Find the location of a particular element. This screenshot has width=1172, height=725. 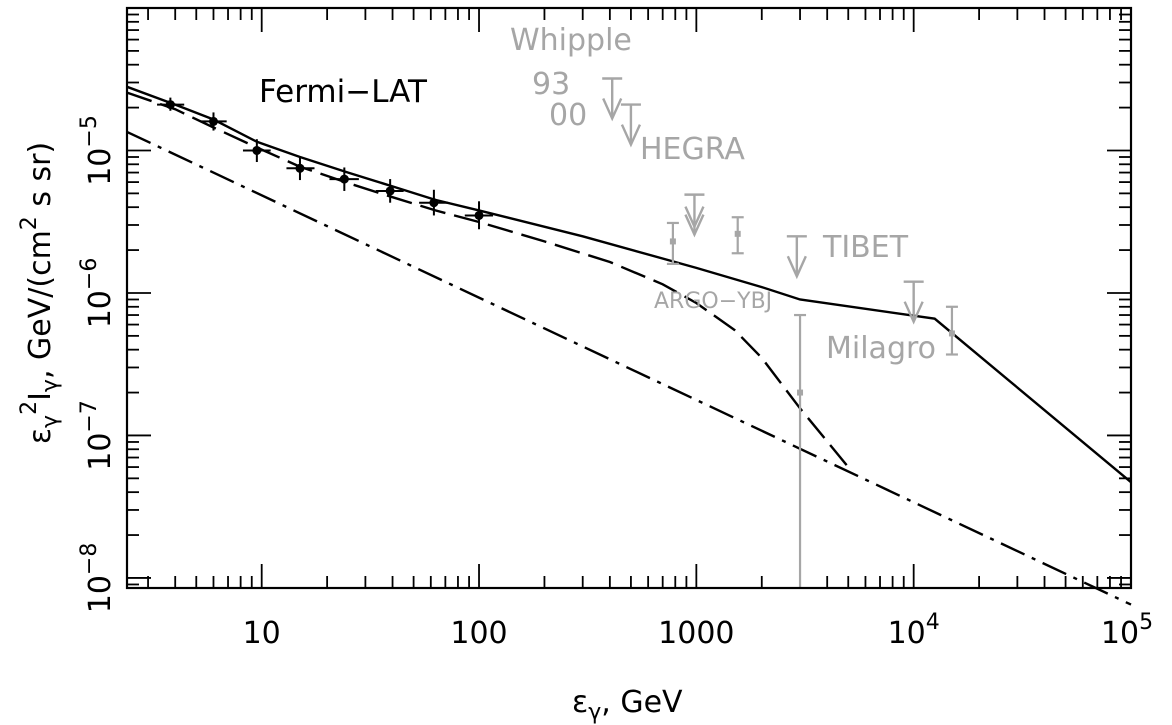

hegra-label: HEGRA is located at coordinates (692, 149).